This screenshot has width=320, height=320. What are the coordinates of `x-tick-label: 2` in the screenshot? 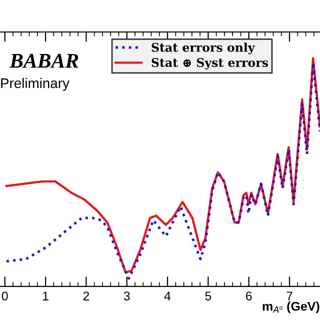 It's located at (86, 296).